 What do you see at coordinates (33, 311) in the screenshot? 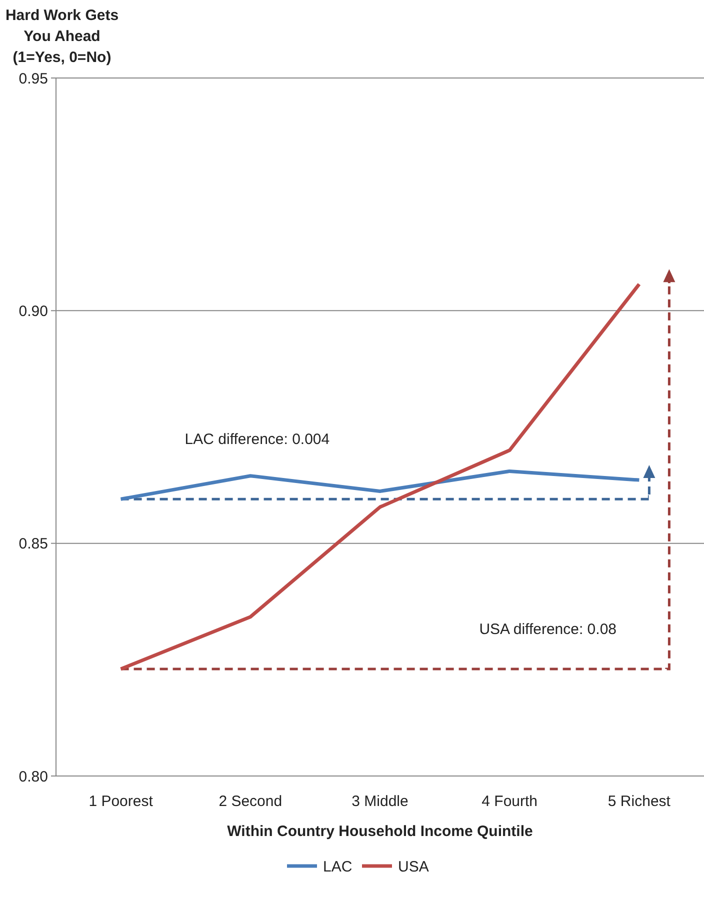
I see `y-tick-label: 0.90` at bounding box center [33, 311].